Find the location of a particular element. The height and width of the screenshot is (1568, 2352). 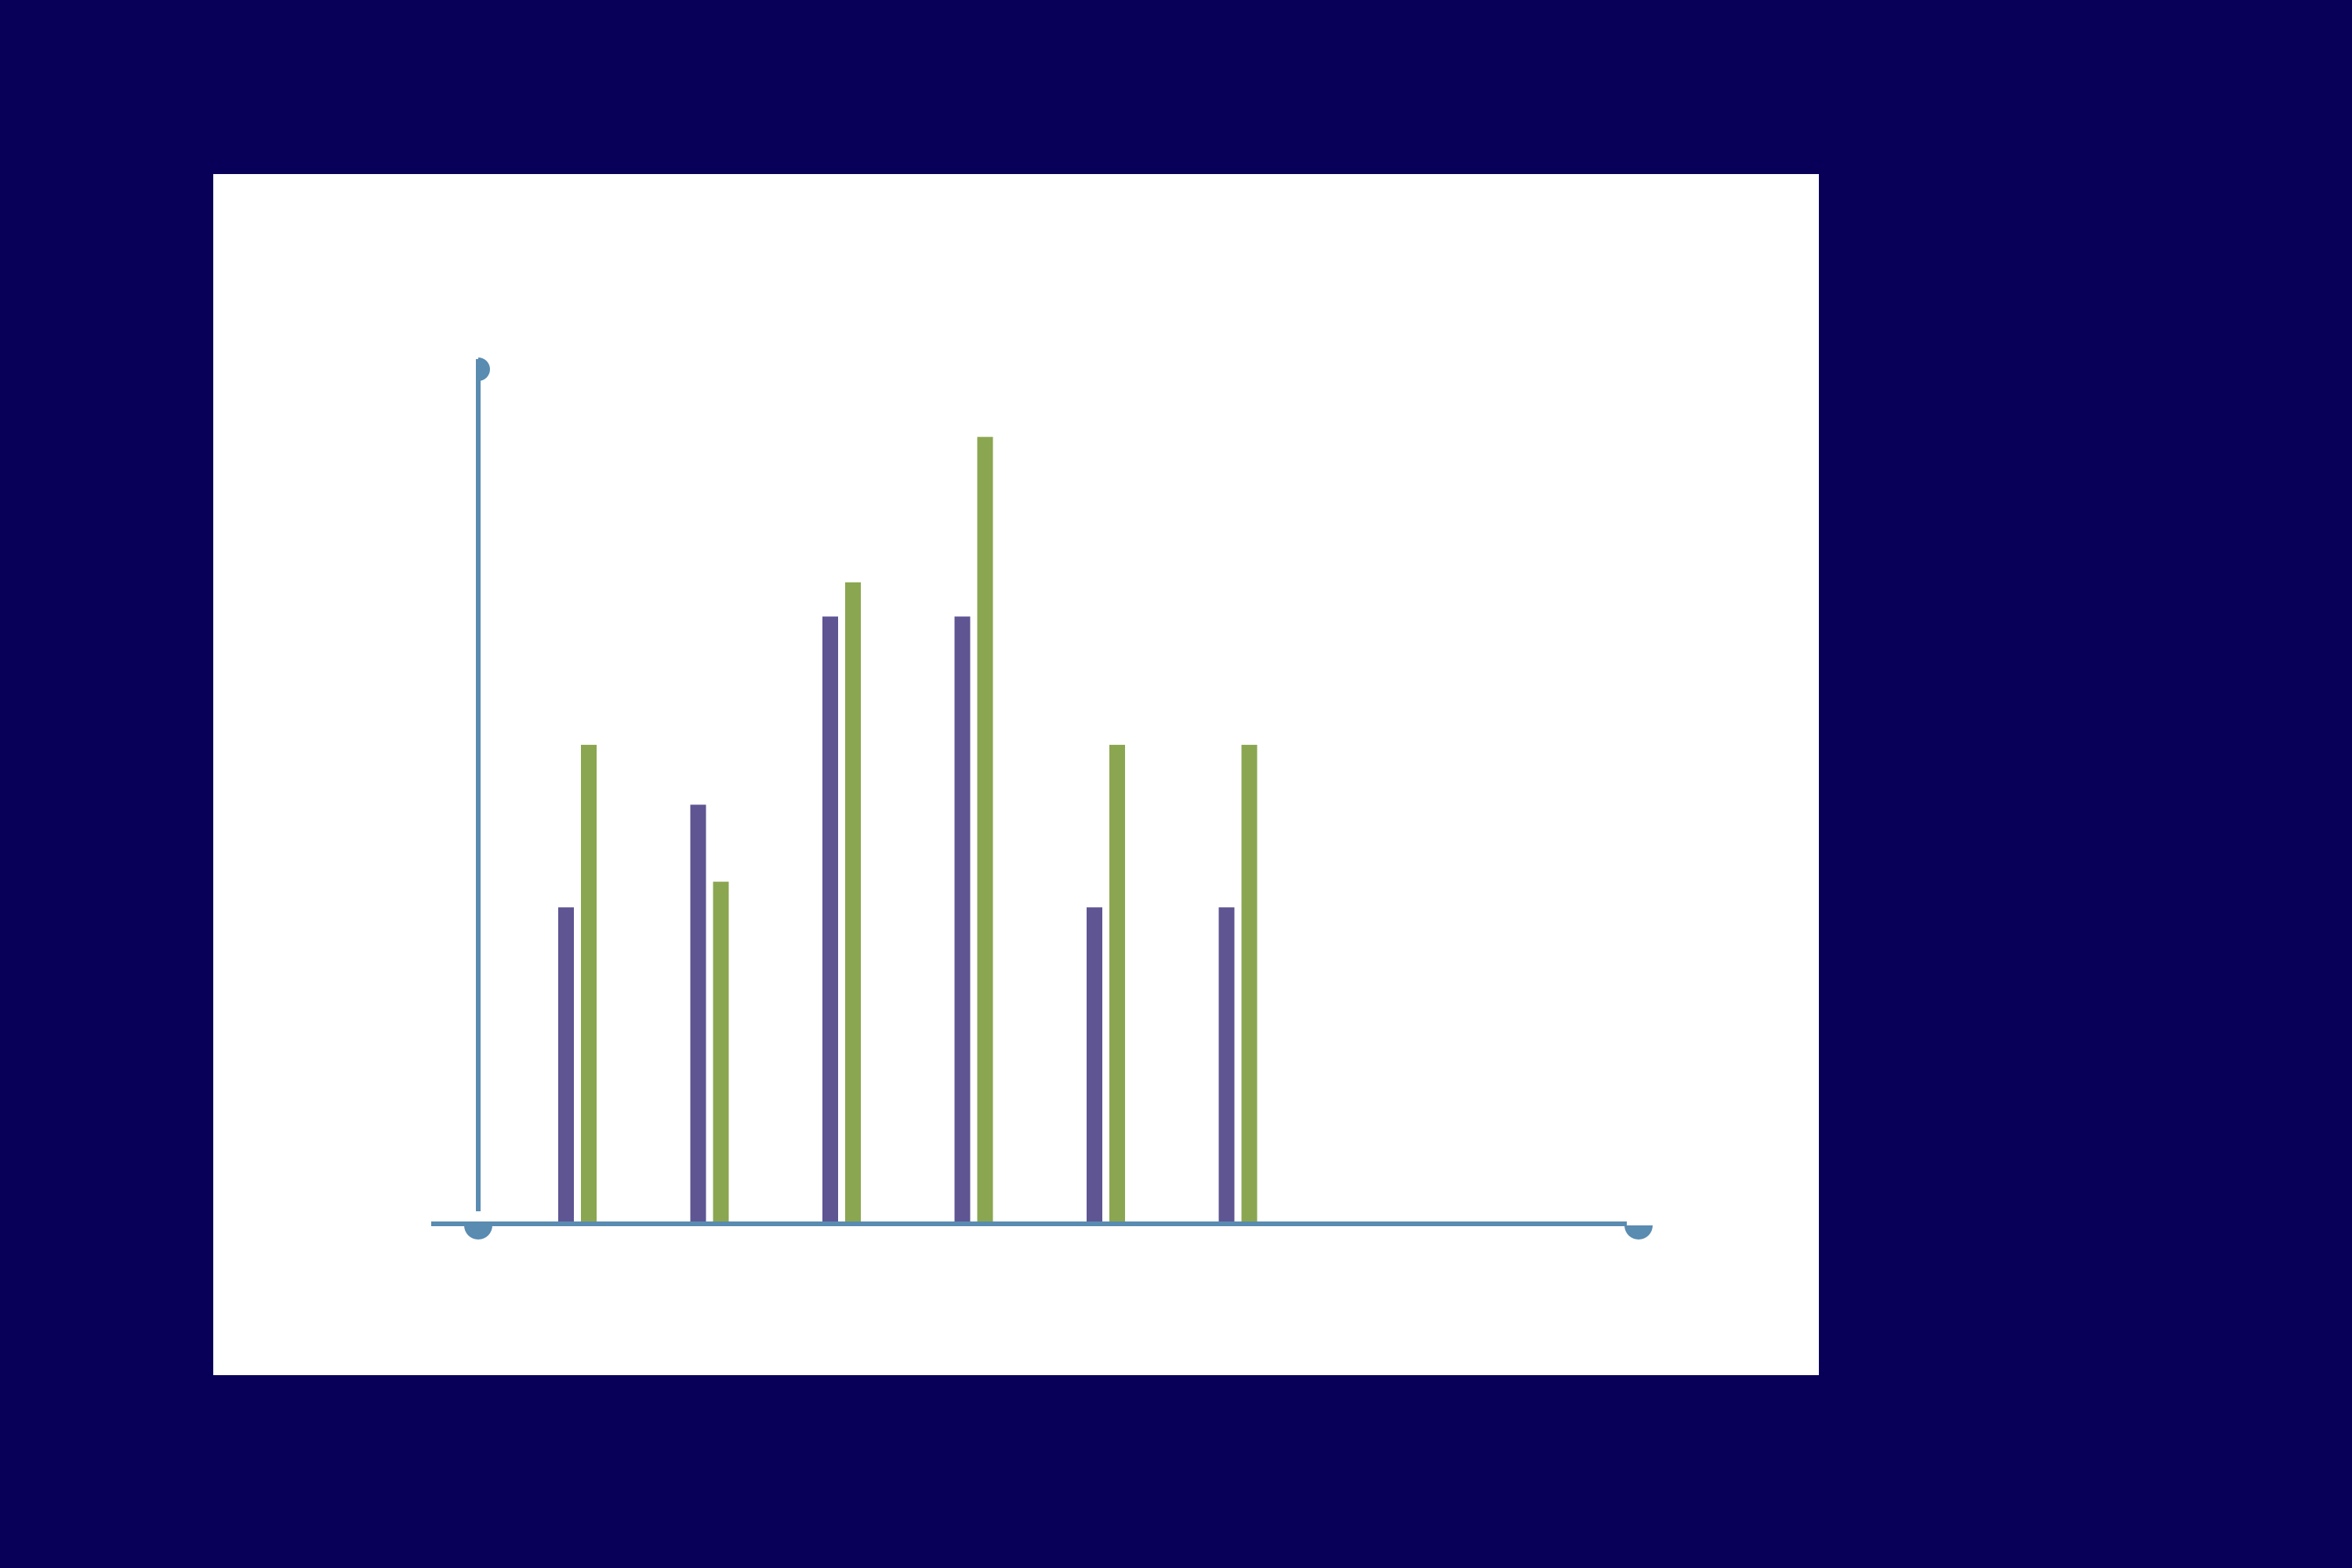

bar-series1-group1 is located at coordinates (566, 1065).